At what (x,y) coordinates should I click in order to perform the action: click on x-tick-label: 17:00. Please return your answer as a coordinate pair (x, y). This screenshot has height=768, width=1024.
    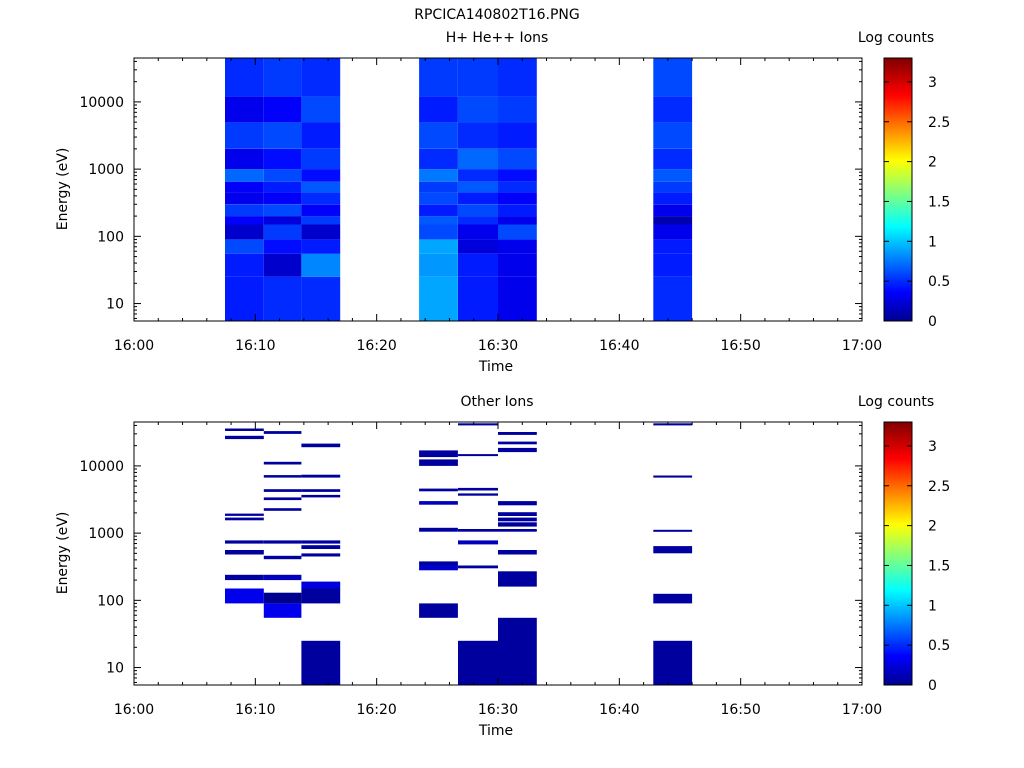
    Looking at the image, I should click on (862, 346).